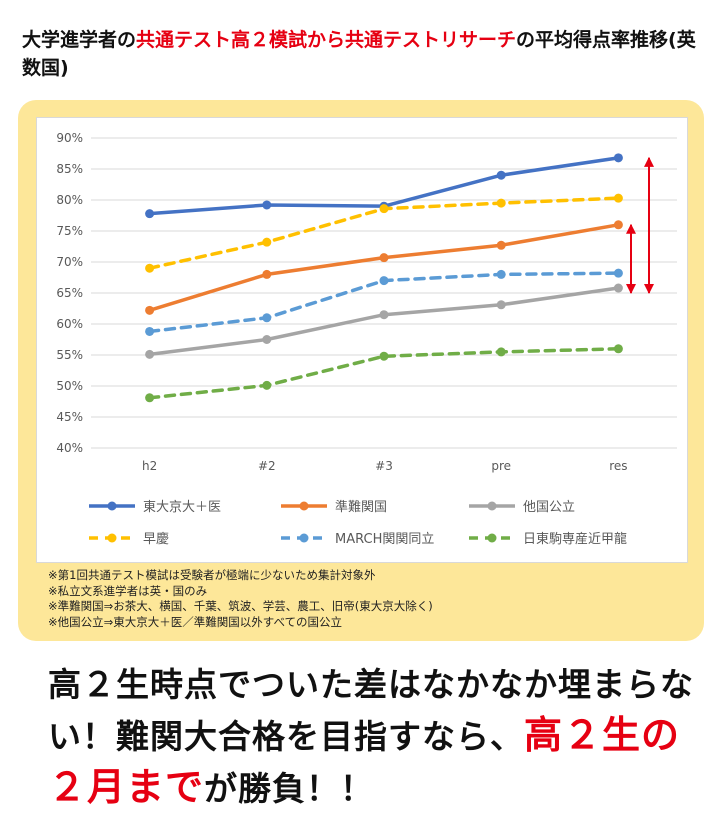  What do you see at coordinates (371, 710) in the screenshot?
I see `conclusion-part1: 高２生時点でついた差はなかなか埋まらない！難関大合格を目指すなら、` at bounding box center [371, 710].